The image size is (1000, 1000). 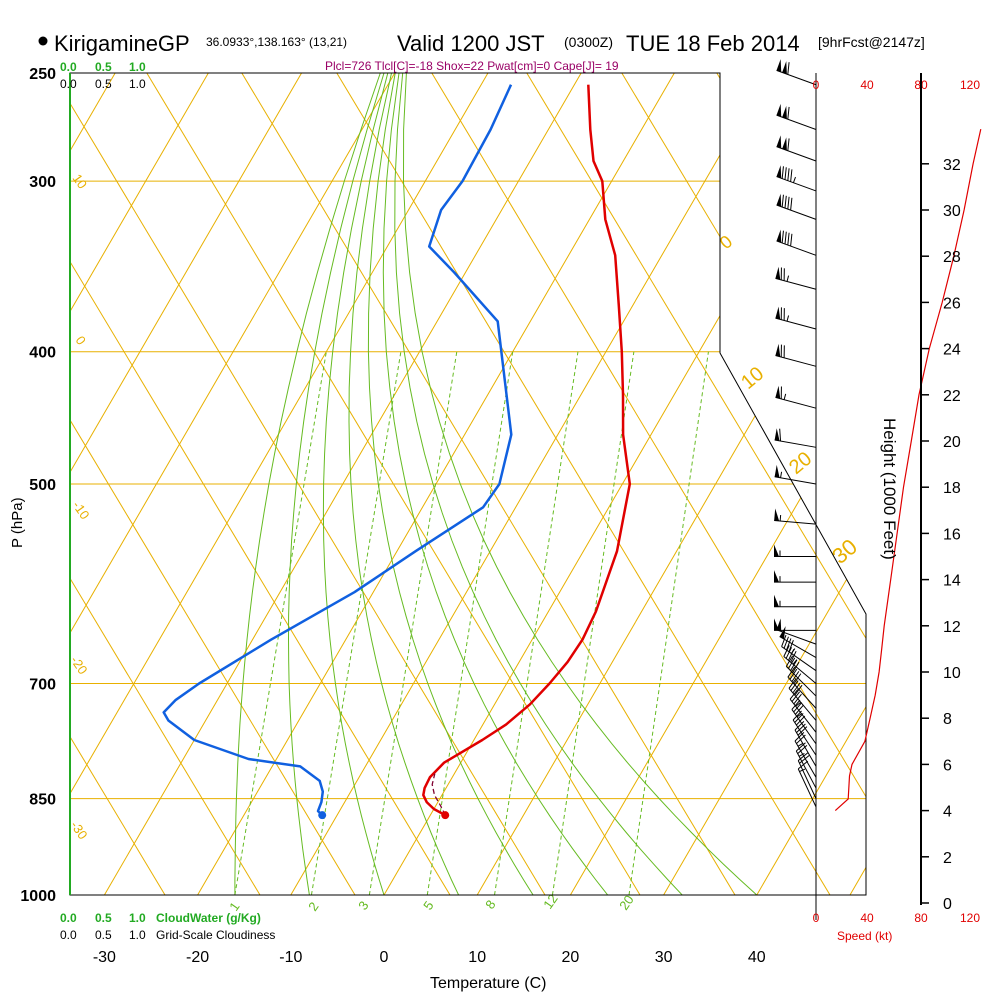 I want to click on temperature-tick-label: 20, so click(x=571, y=957).